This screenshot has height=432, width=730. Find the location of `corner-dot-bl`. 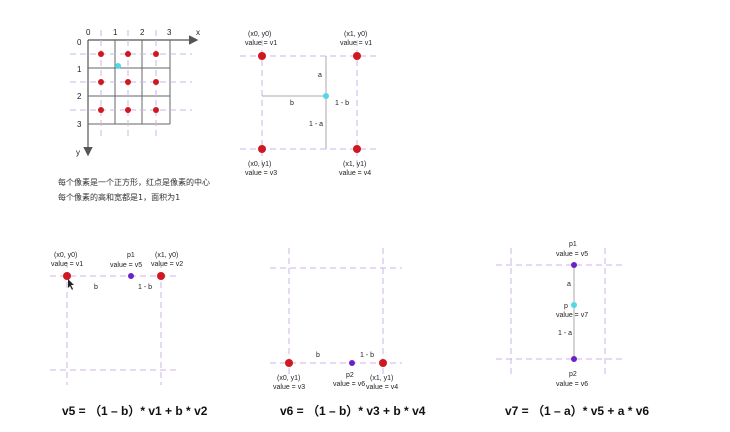

corner-dot-bl is located at coordinates (262, 149).